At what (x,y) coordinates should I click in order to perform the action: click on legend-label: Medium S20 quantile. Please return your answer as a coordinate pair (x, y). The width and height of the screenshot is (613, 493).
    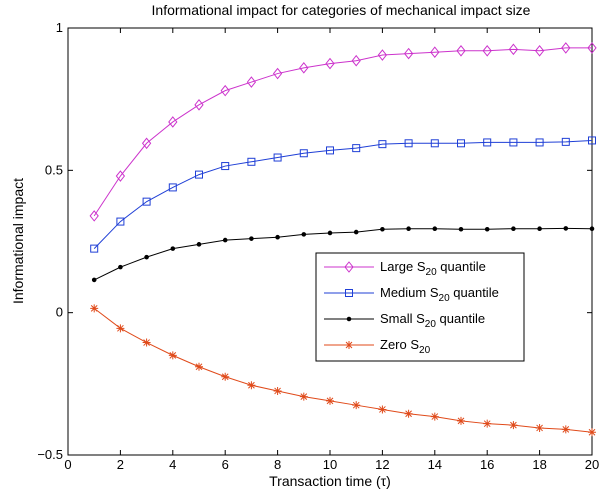
    Looking at the image, I should click on (439, 294).